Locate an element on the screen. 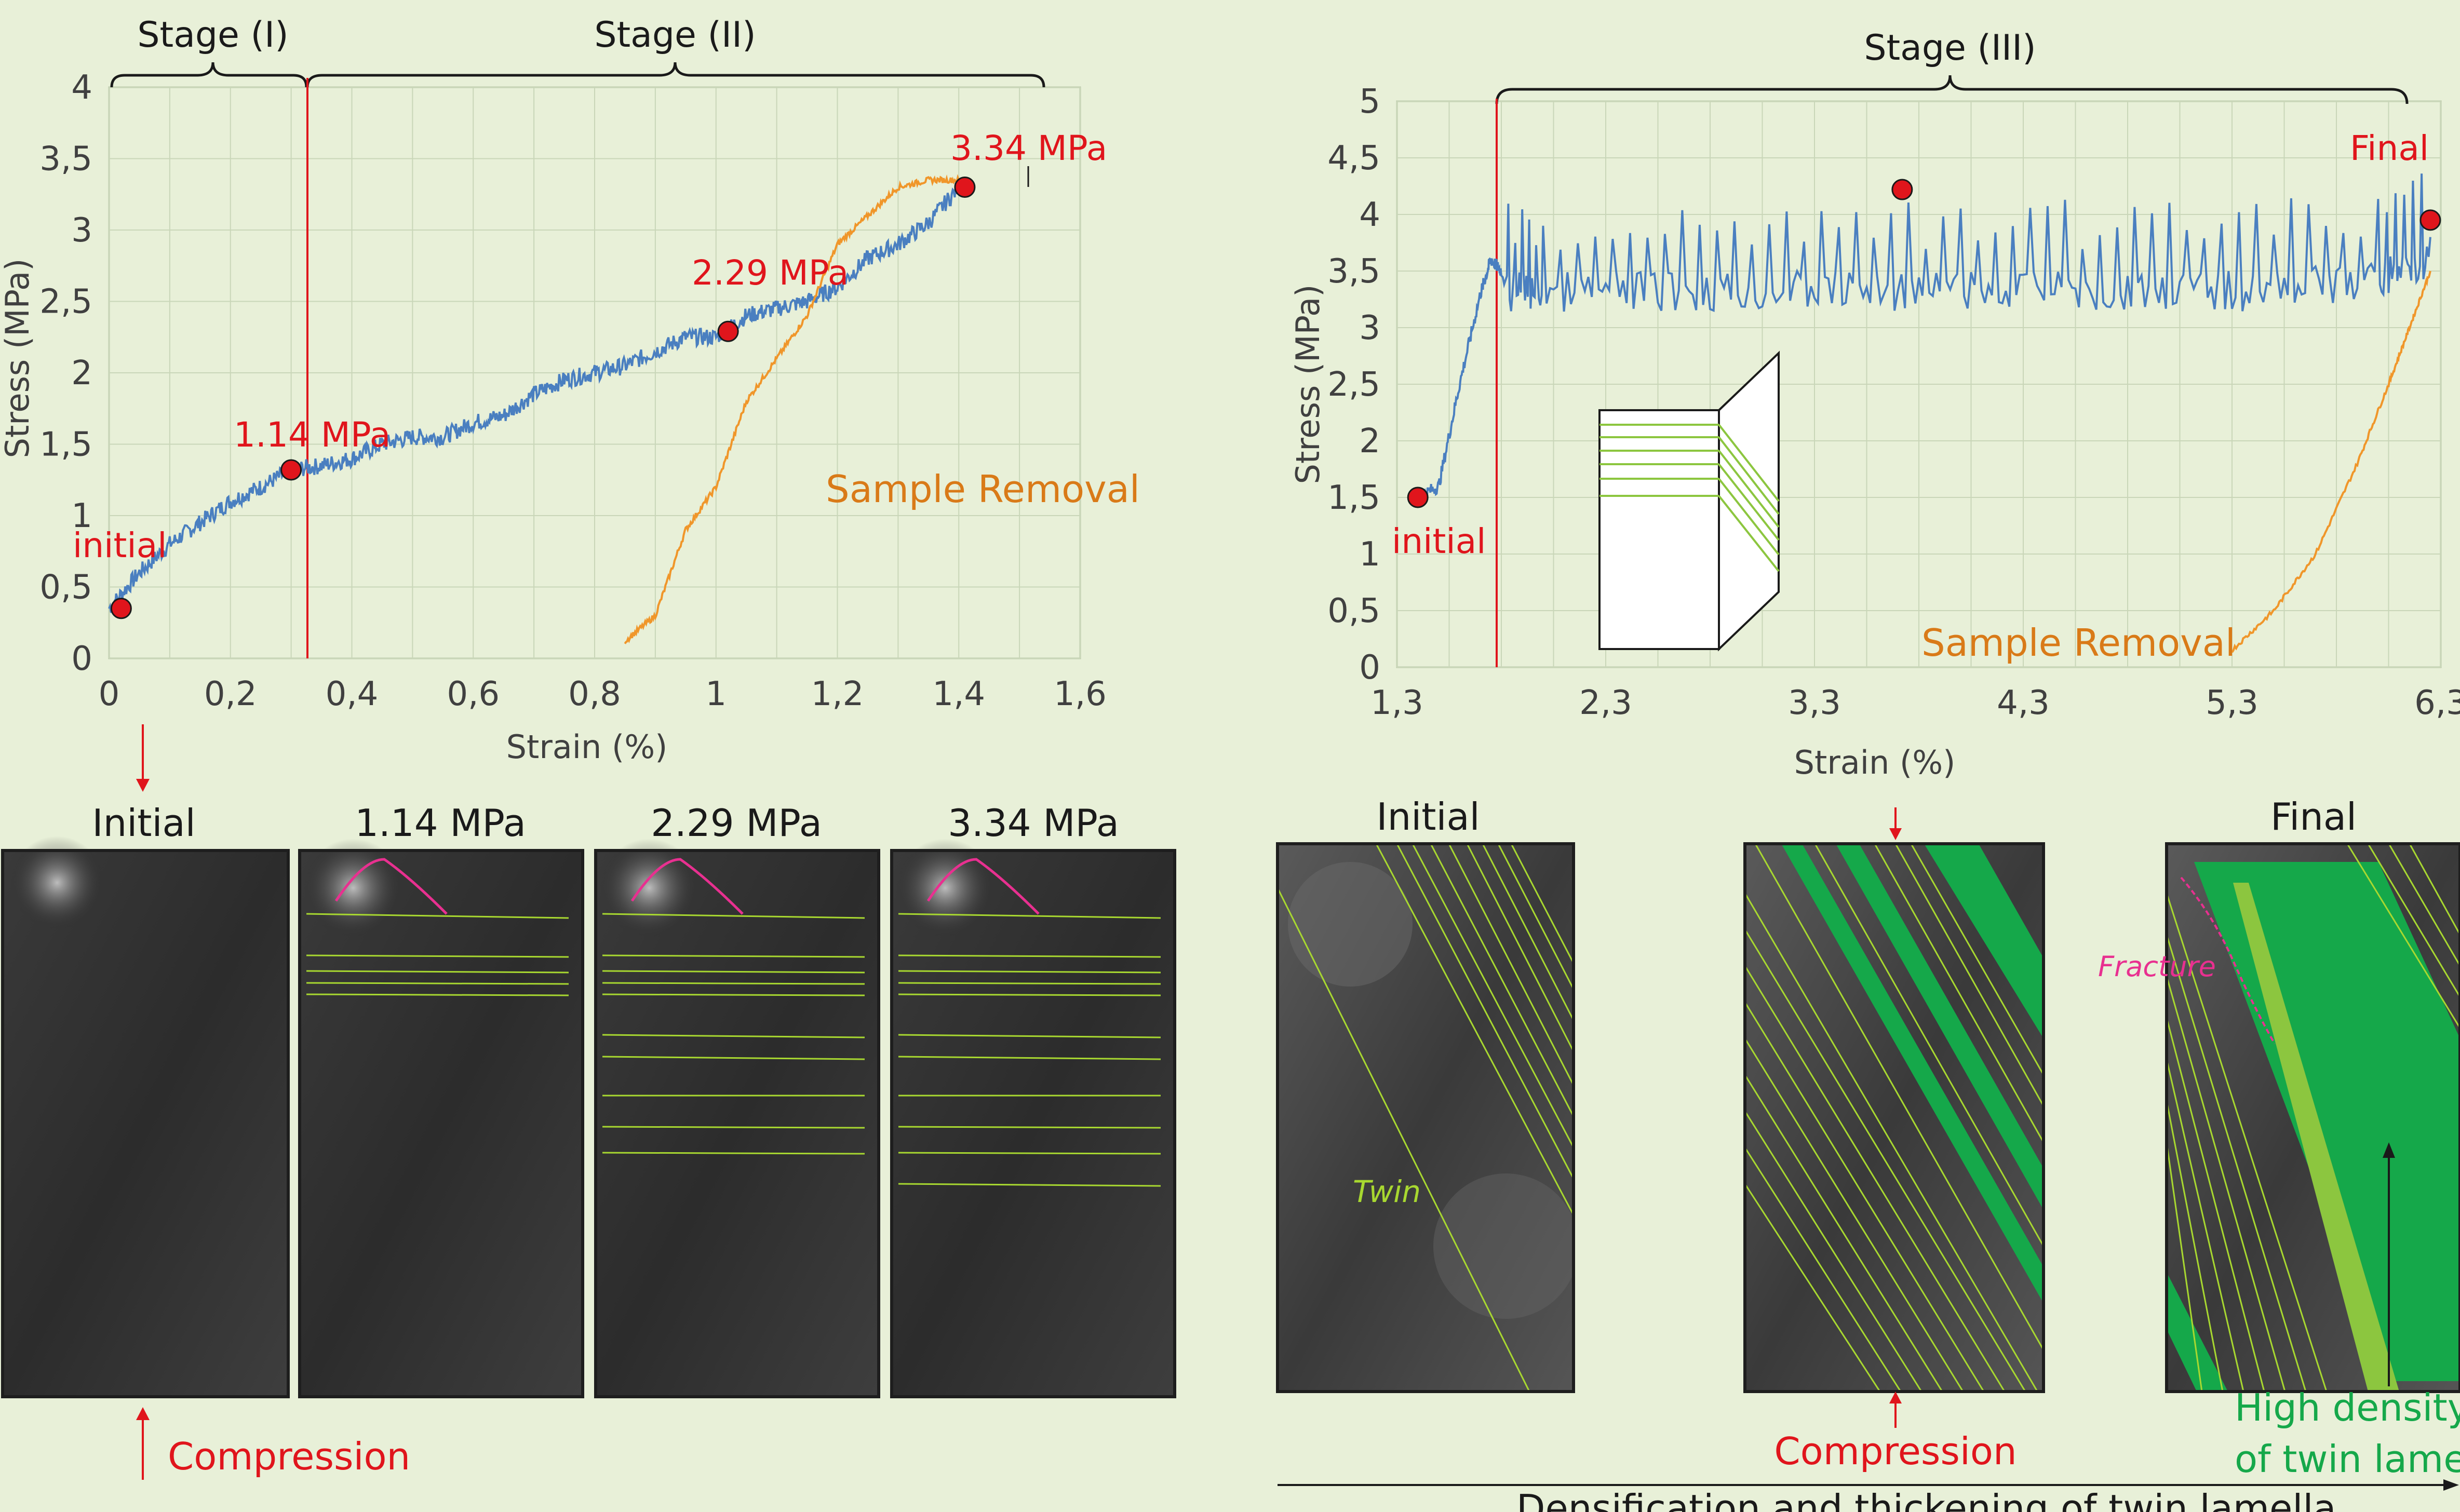 Image resolution: width=2460 pixels, height=1512 pixels. micrograph-middle-right is located at coordinates (1894, 1118).